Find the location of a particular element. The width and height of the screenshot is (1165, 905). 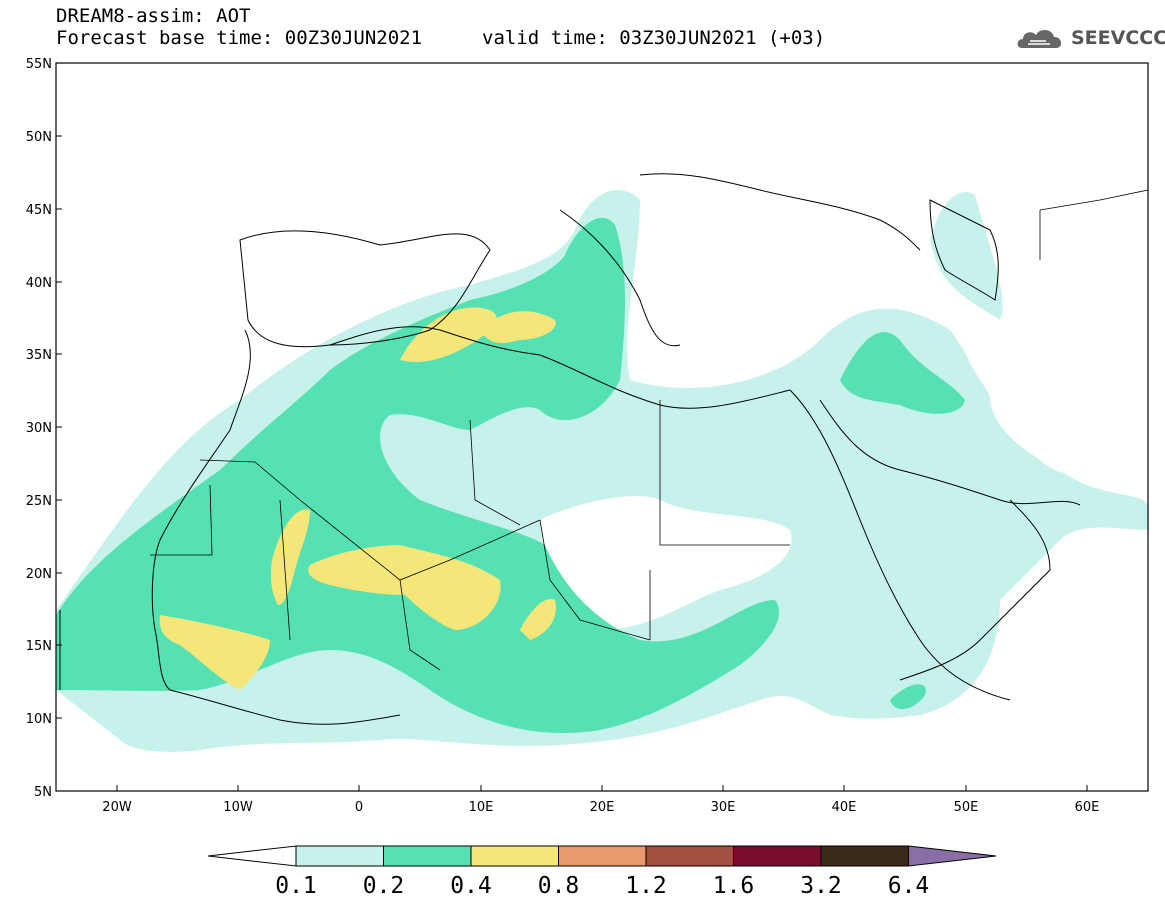

colorbar-label: 0.2 is located at coordinates (384, 886).